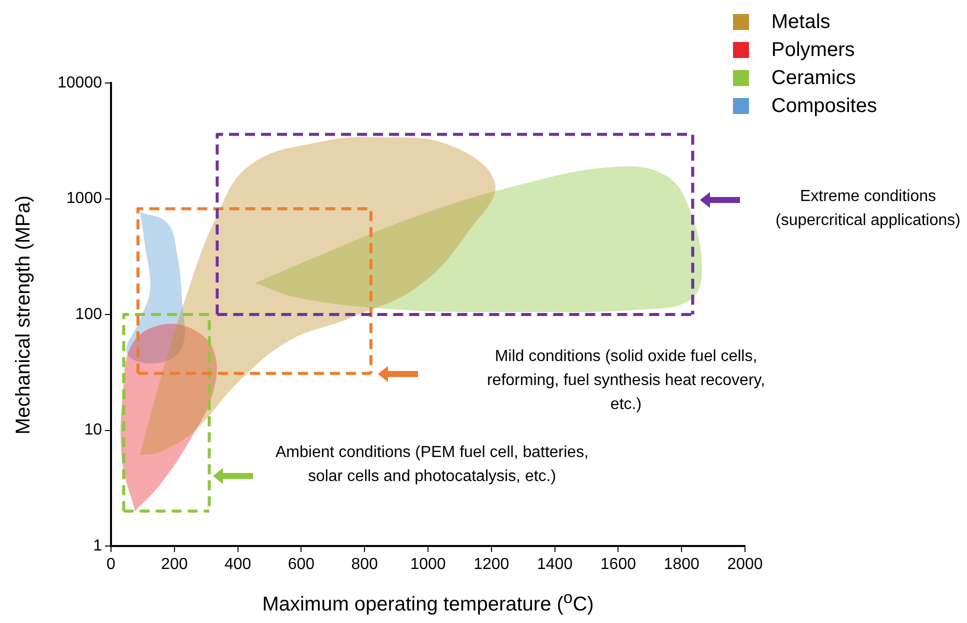 The image size is (967, 623). What do you see at coordinates (24, 314) in the screenshot?
I see `y-axis-title: Mechanical strength (MPa)` at bounding box center [24, 314].